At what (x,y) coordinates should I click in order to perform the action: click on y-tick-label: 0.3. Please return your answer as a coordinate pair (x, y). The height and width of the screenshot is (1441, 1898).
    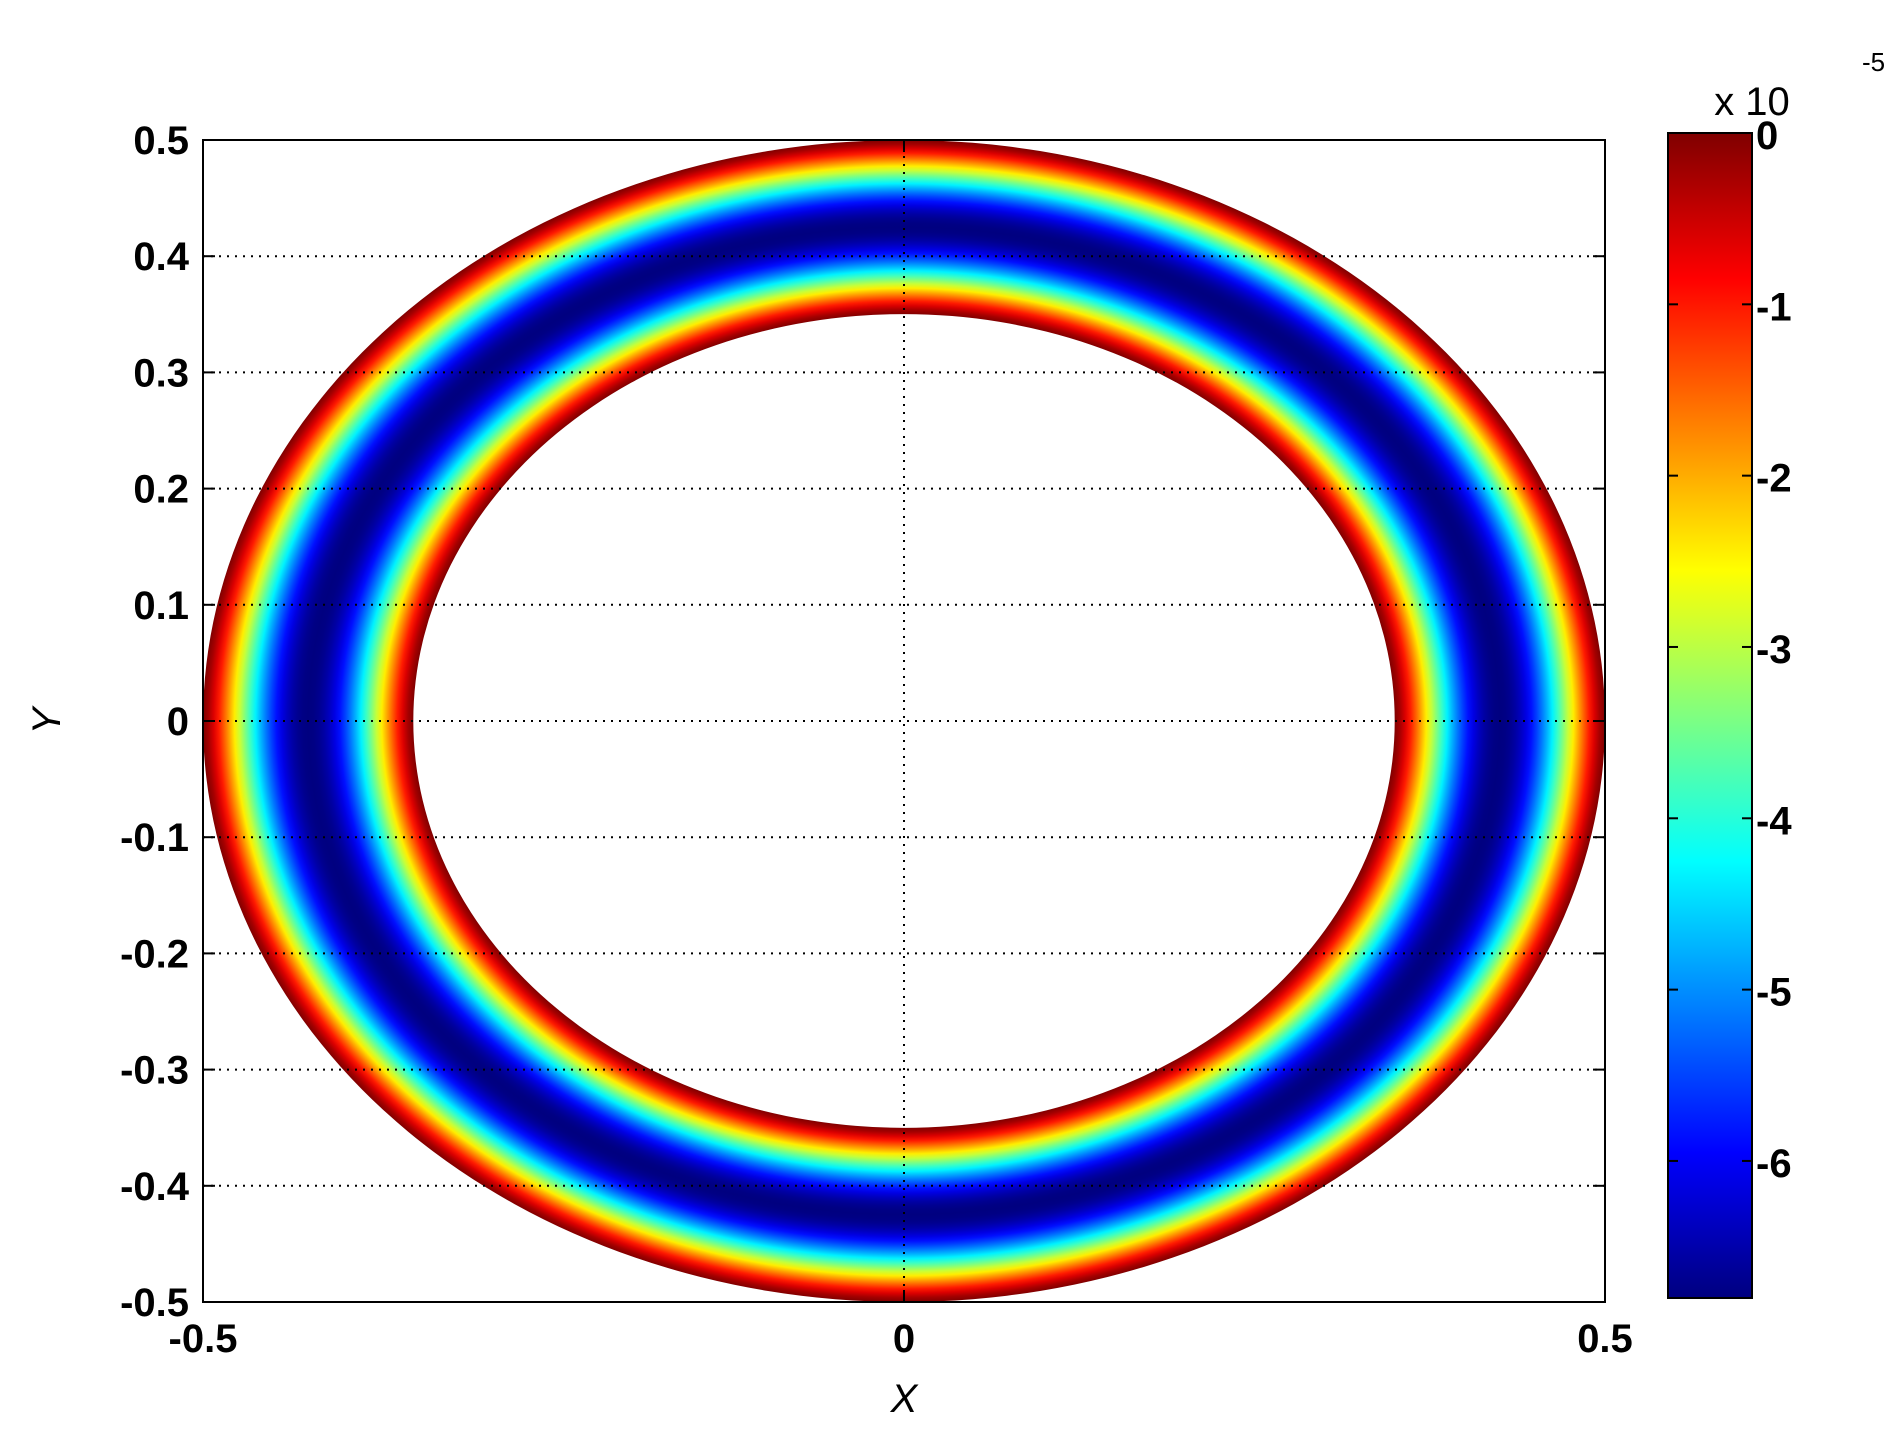
    Looking at the image, I should click on (161, 373).